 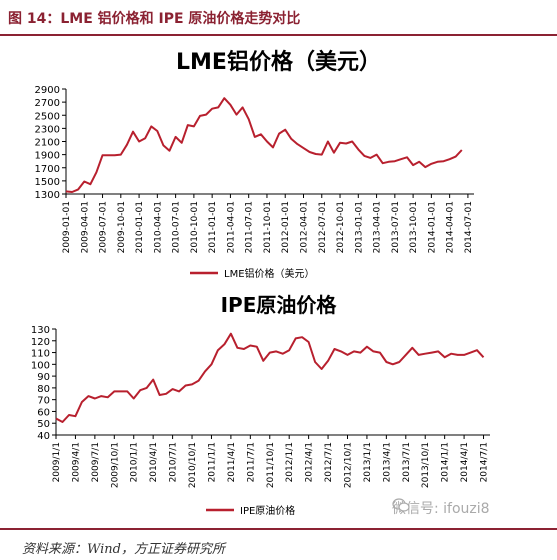 What do you see at coordinates (446, 462) in the screenshot?
I see `crude-oil-x-tick-label: 2014/1/1` at bounding box center [446, 462].